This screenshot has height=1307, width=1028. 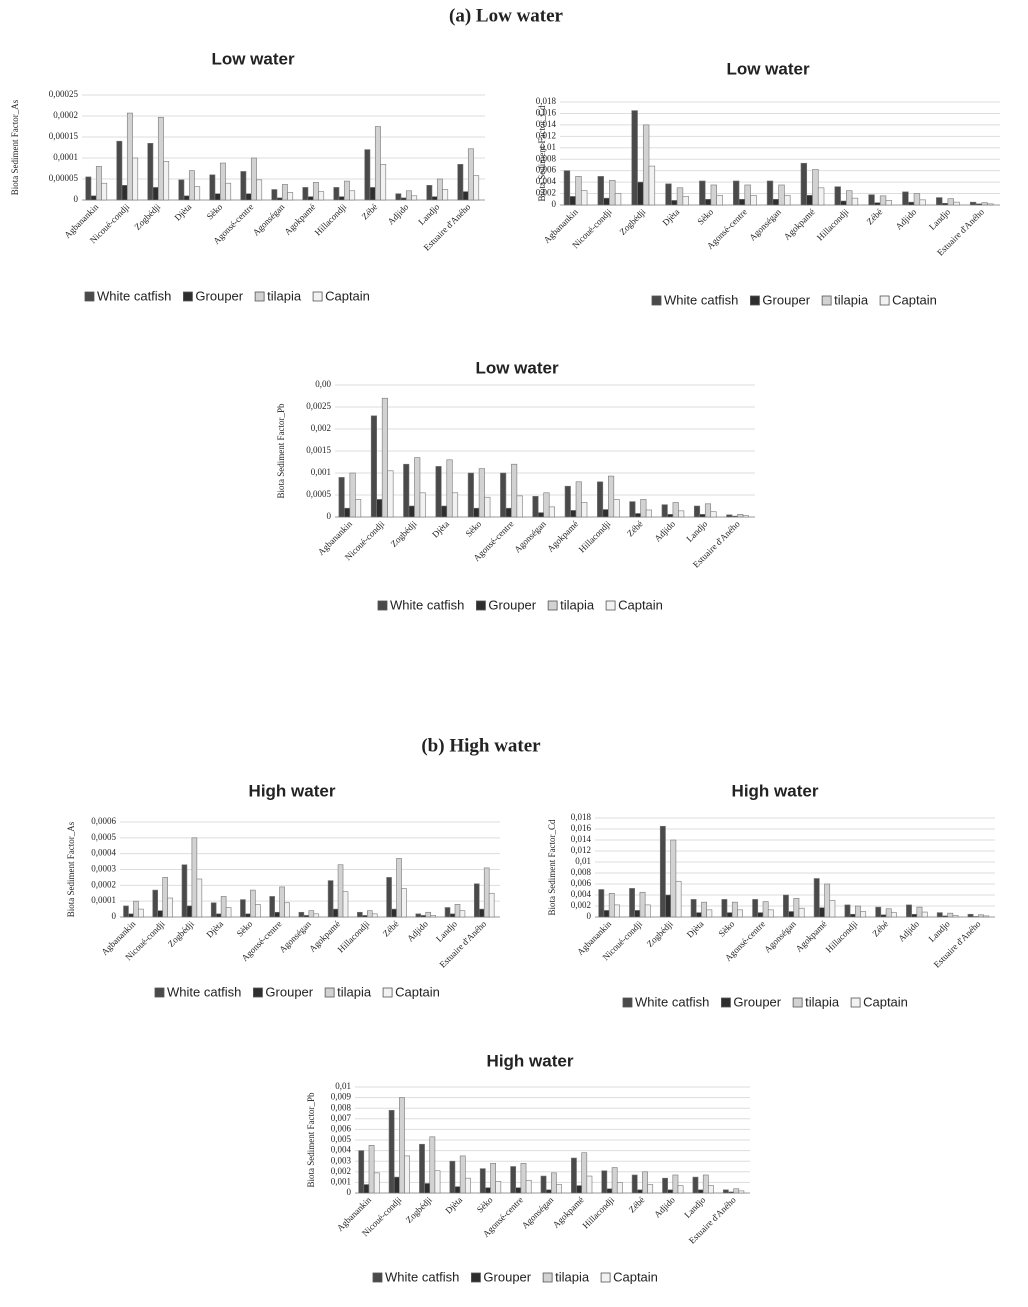 I want to click on legend-label: tilapia, so click(x=577, y=604).